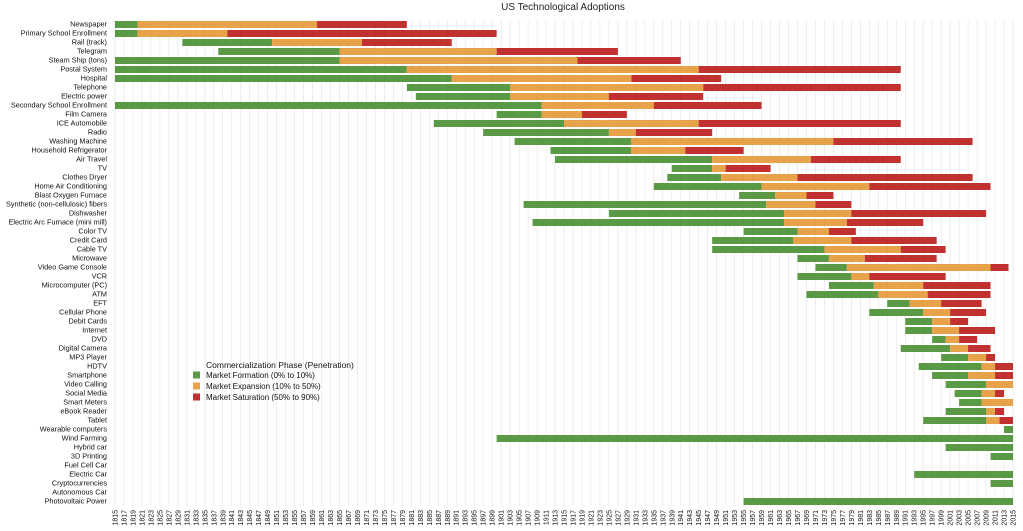 This screenshot has width=1023, height=531. I want to click on legend-label-expansion: Market Expansion (10% to 50%), so click(263, 386).